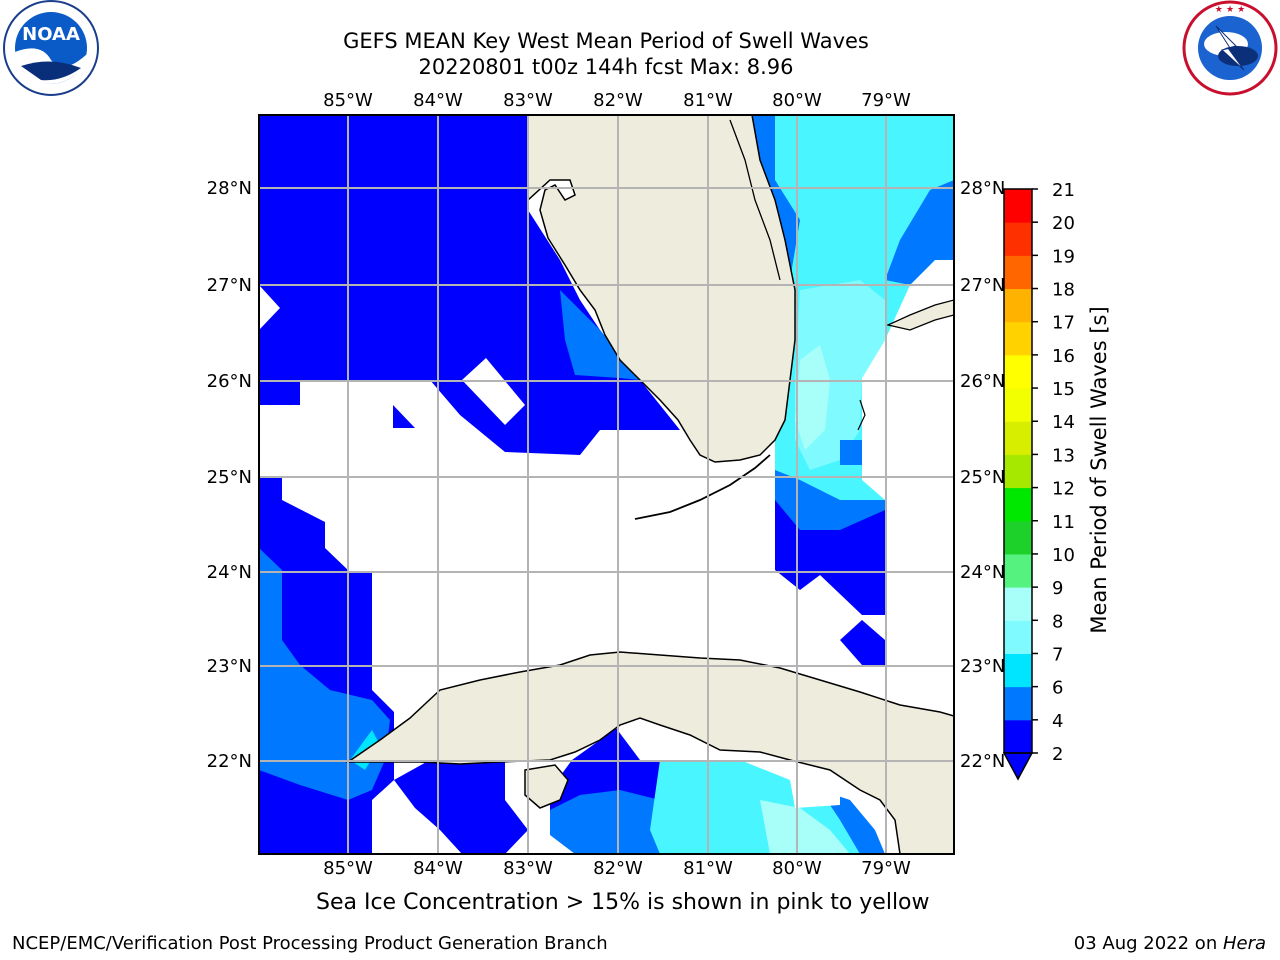  What do you see at coordinates (1063, 489) in the screenshot?
I see `colorbar-tick-label: 12` at bounding box center [1063, 489].